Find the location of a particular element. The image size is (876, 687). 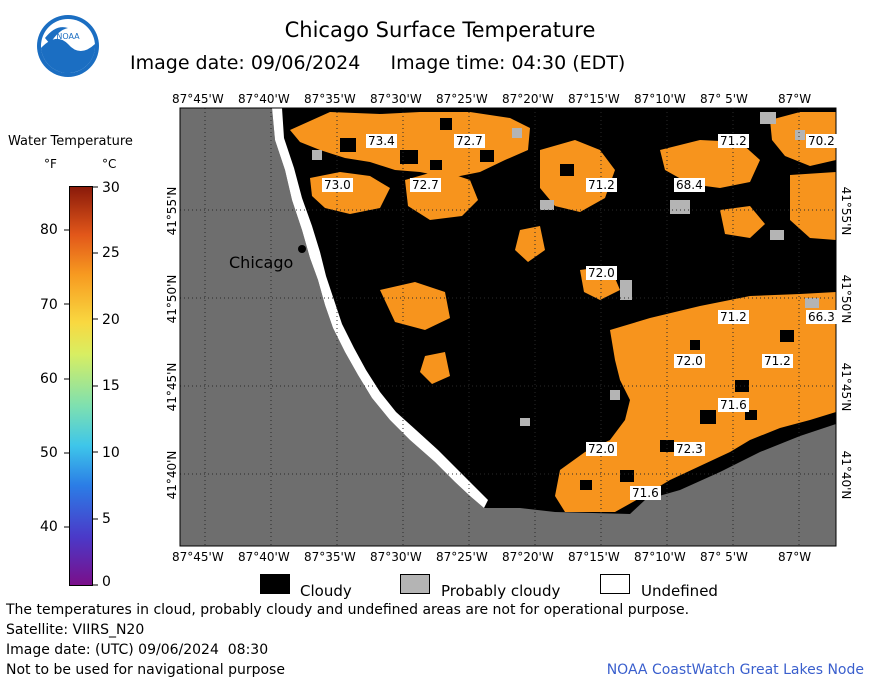

chicago-marker is located at coordinates (302, 249).